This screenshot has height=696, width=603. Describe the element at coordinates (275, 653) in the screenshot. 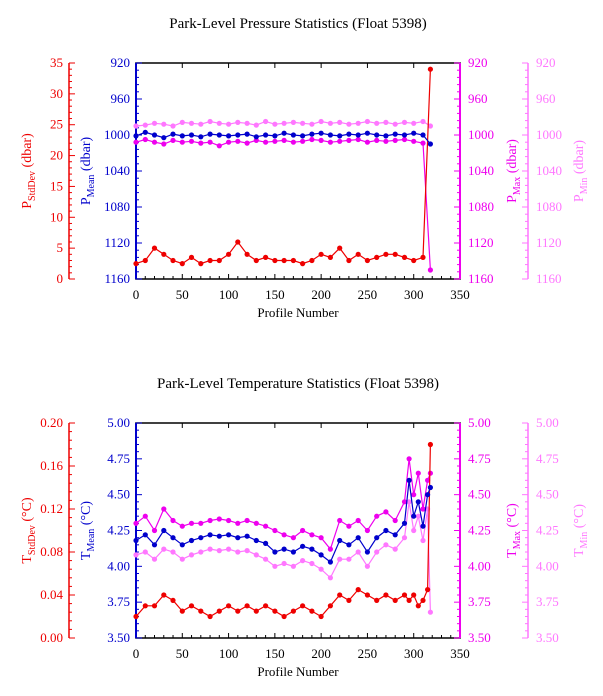

I see `x-tick-label: 150` at that location.